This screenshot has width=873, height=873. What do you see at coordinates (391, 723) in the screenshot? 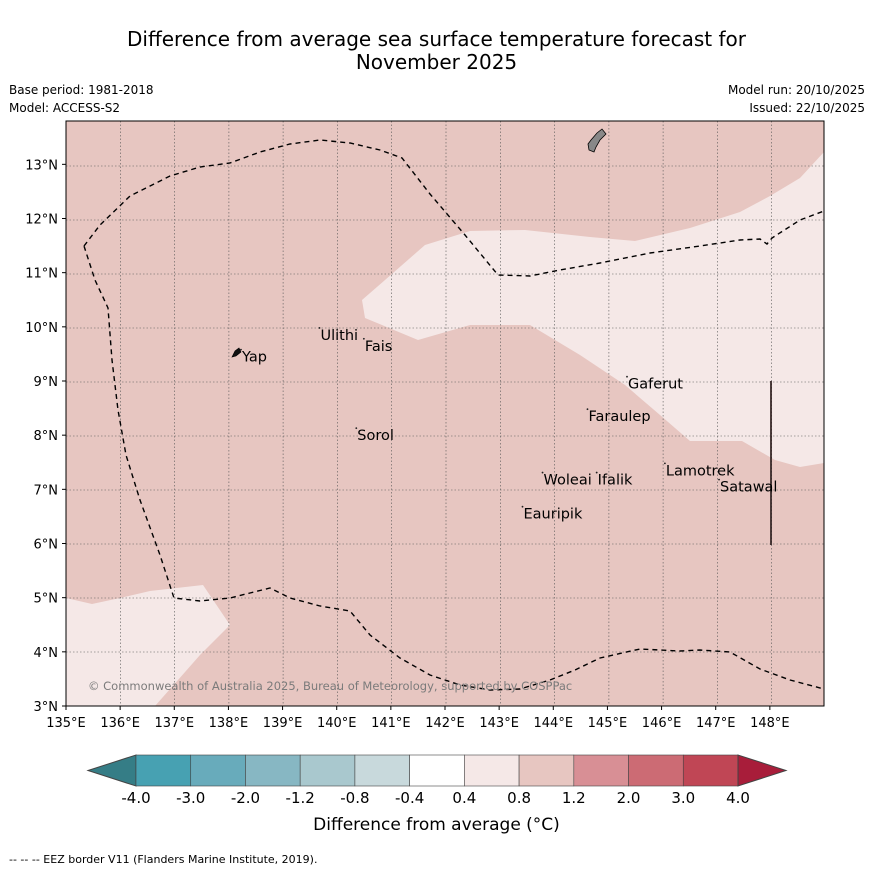
I see `lon-tick-label: 141°E` at bounding box center [391, 723].